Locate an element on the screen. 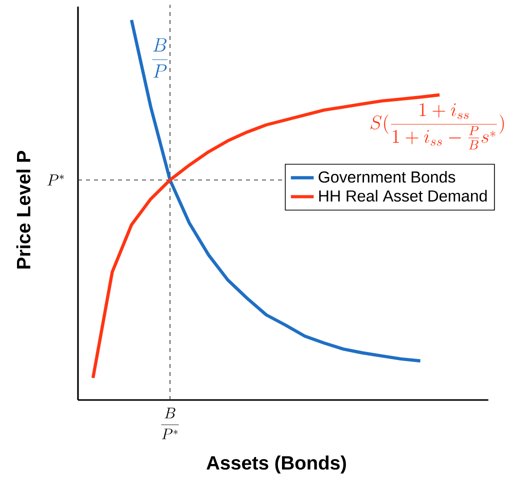 The width and height of the screenshot is (511, 483). legend-label: Government Bonds is located at coordinates (387, 176).